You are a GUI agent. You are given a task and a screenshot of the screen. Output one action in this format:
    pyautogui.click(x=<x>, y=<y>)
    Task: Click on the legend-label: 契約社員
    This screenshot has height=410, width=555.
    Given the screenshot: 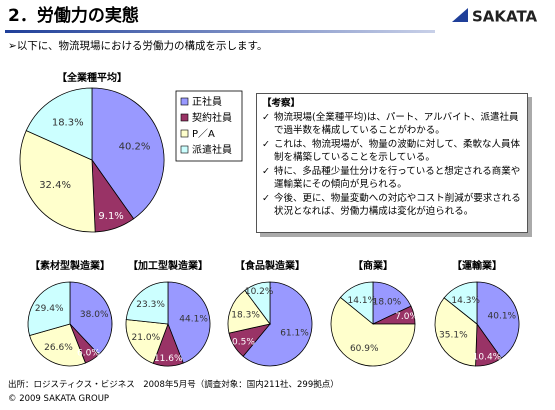 What is the action you would take?
    pyautogui.click(x=212, y=117)
    